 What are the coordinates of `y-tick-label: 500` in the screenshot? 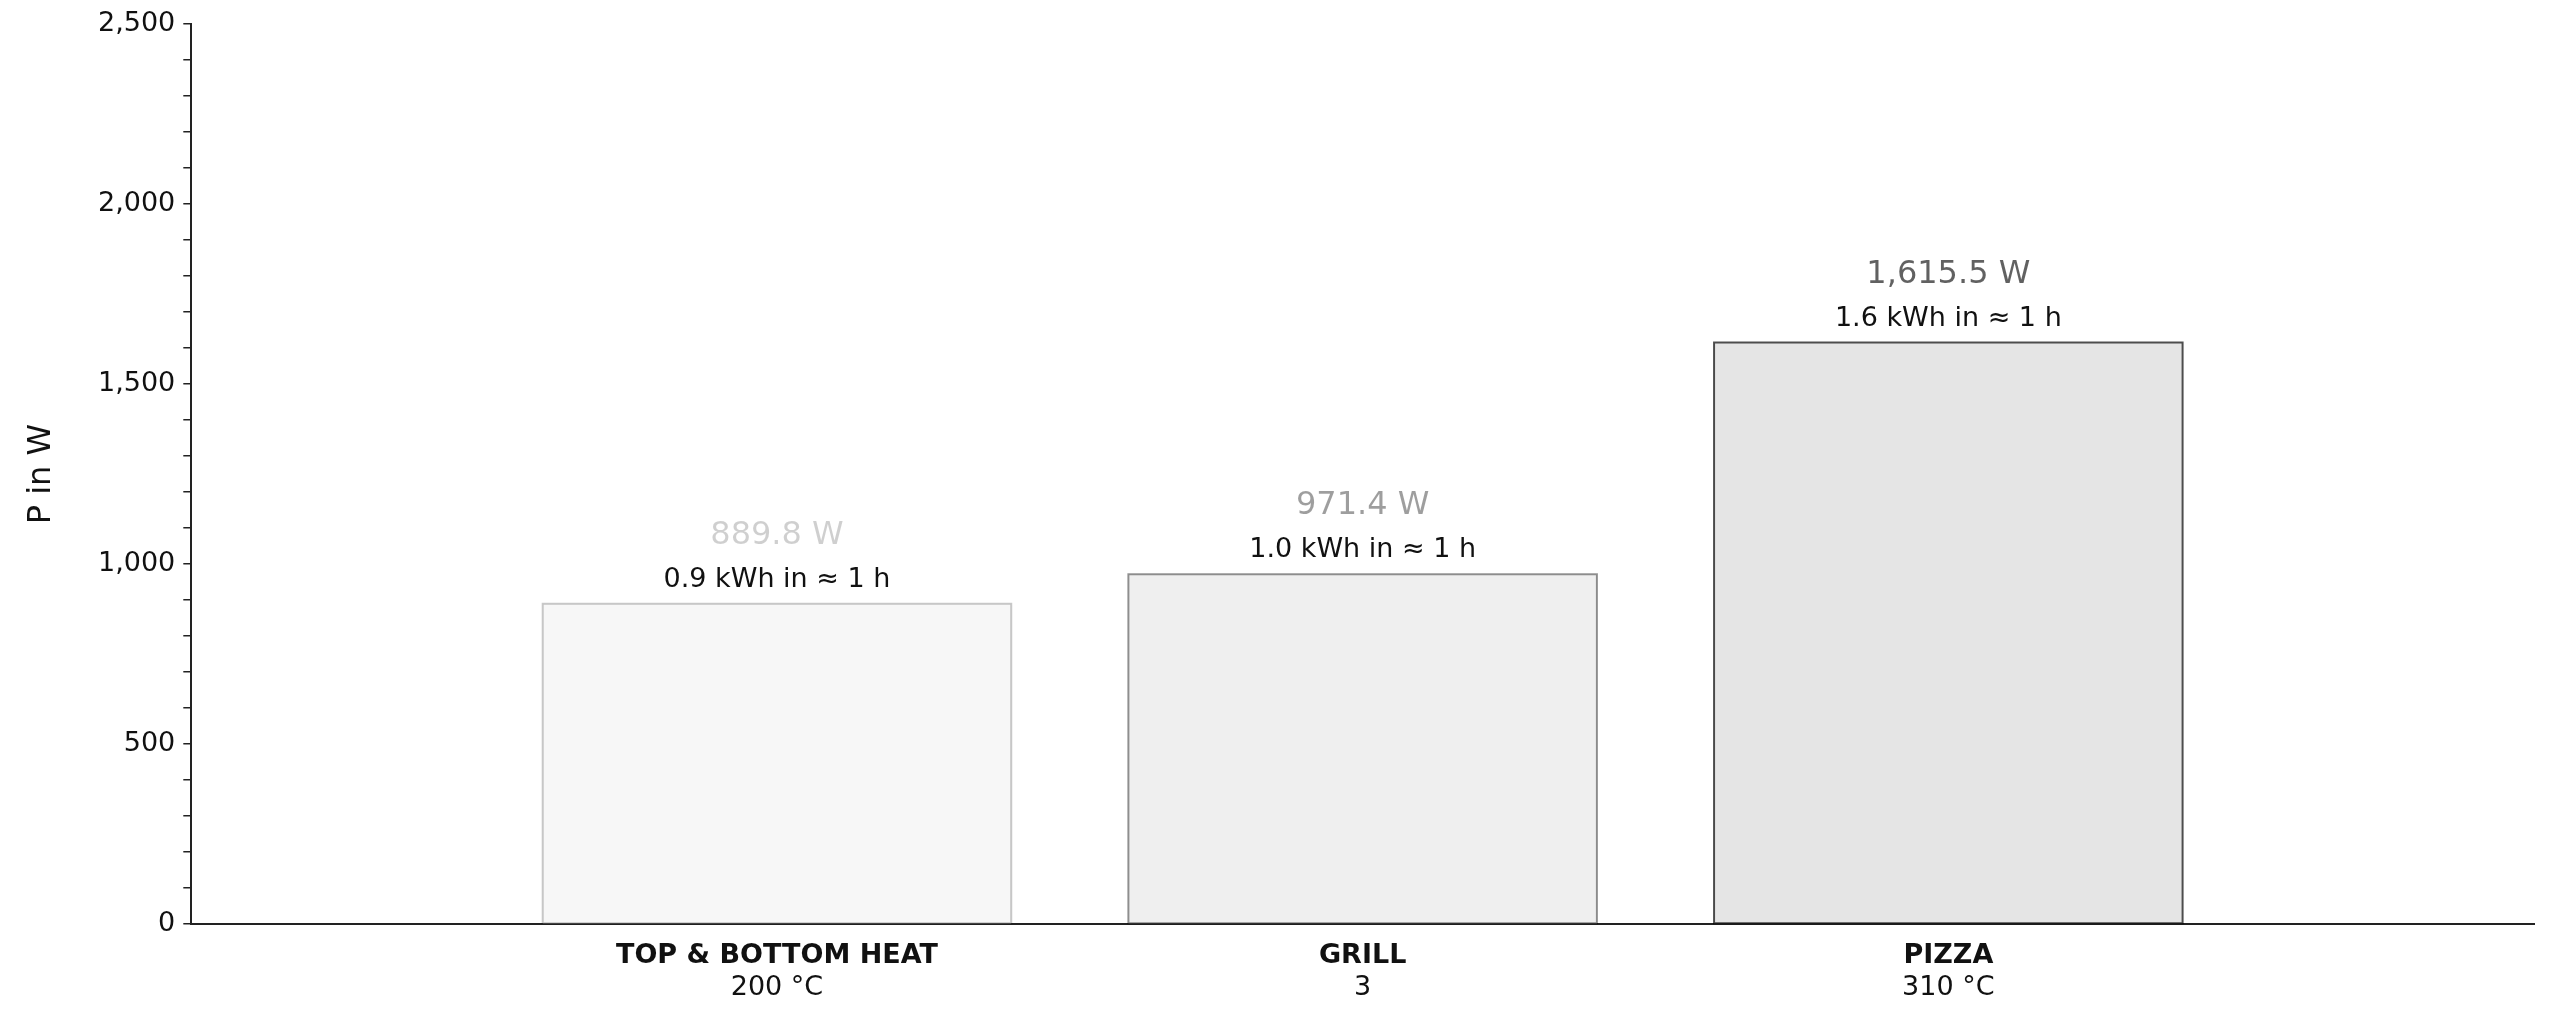 It's located at (149, 742).